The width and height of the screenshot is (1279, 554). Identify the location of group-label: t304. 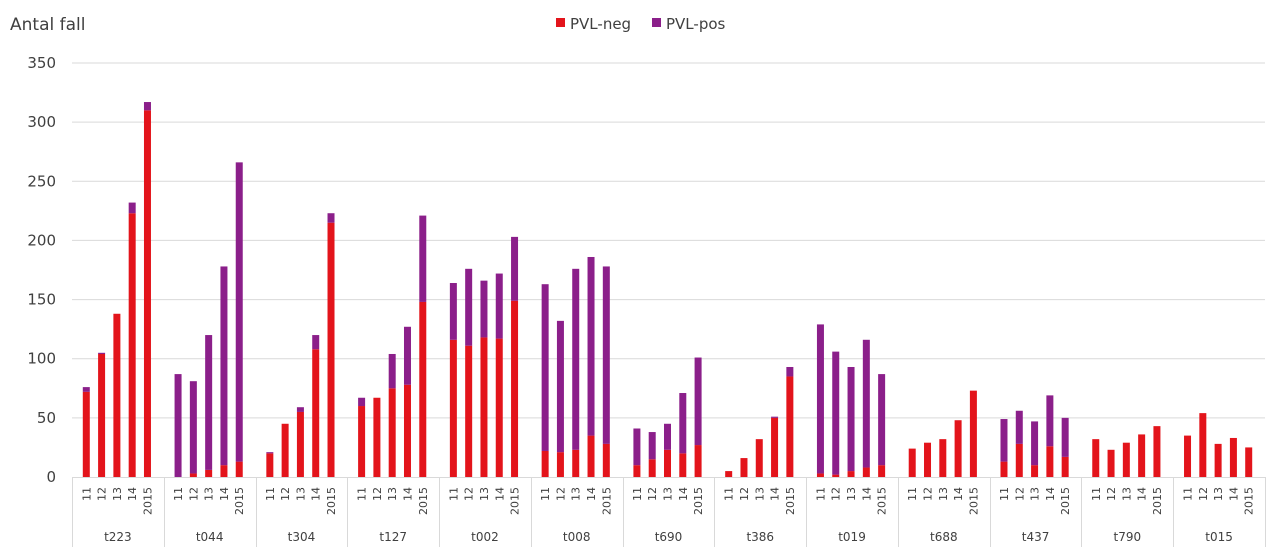
(302, 537).